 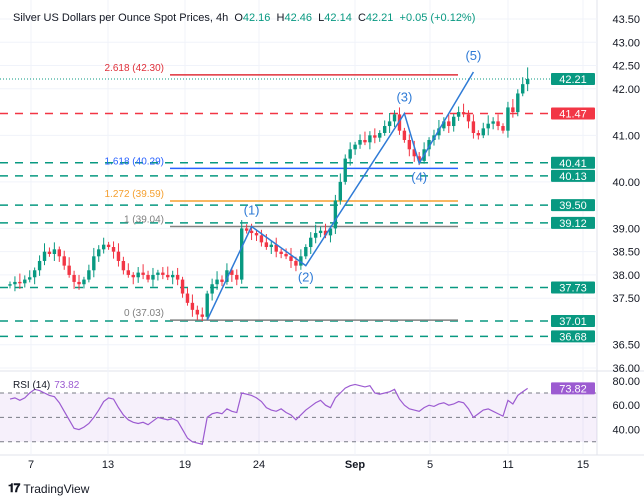 What do you see at coordinates (321, 18) in the screenshot?
I see `low-label: L` at bounding box center [321, 18].